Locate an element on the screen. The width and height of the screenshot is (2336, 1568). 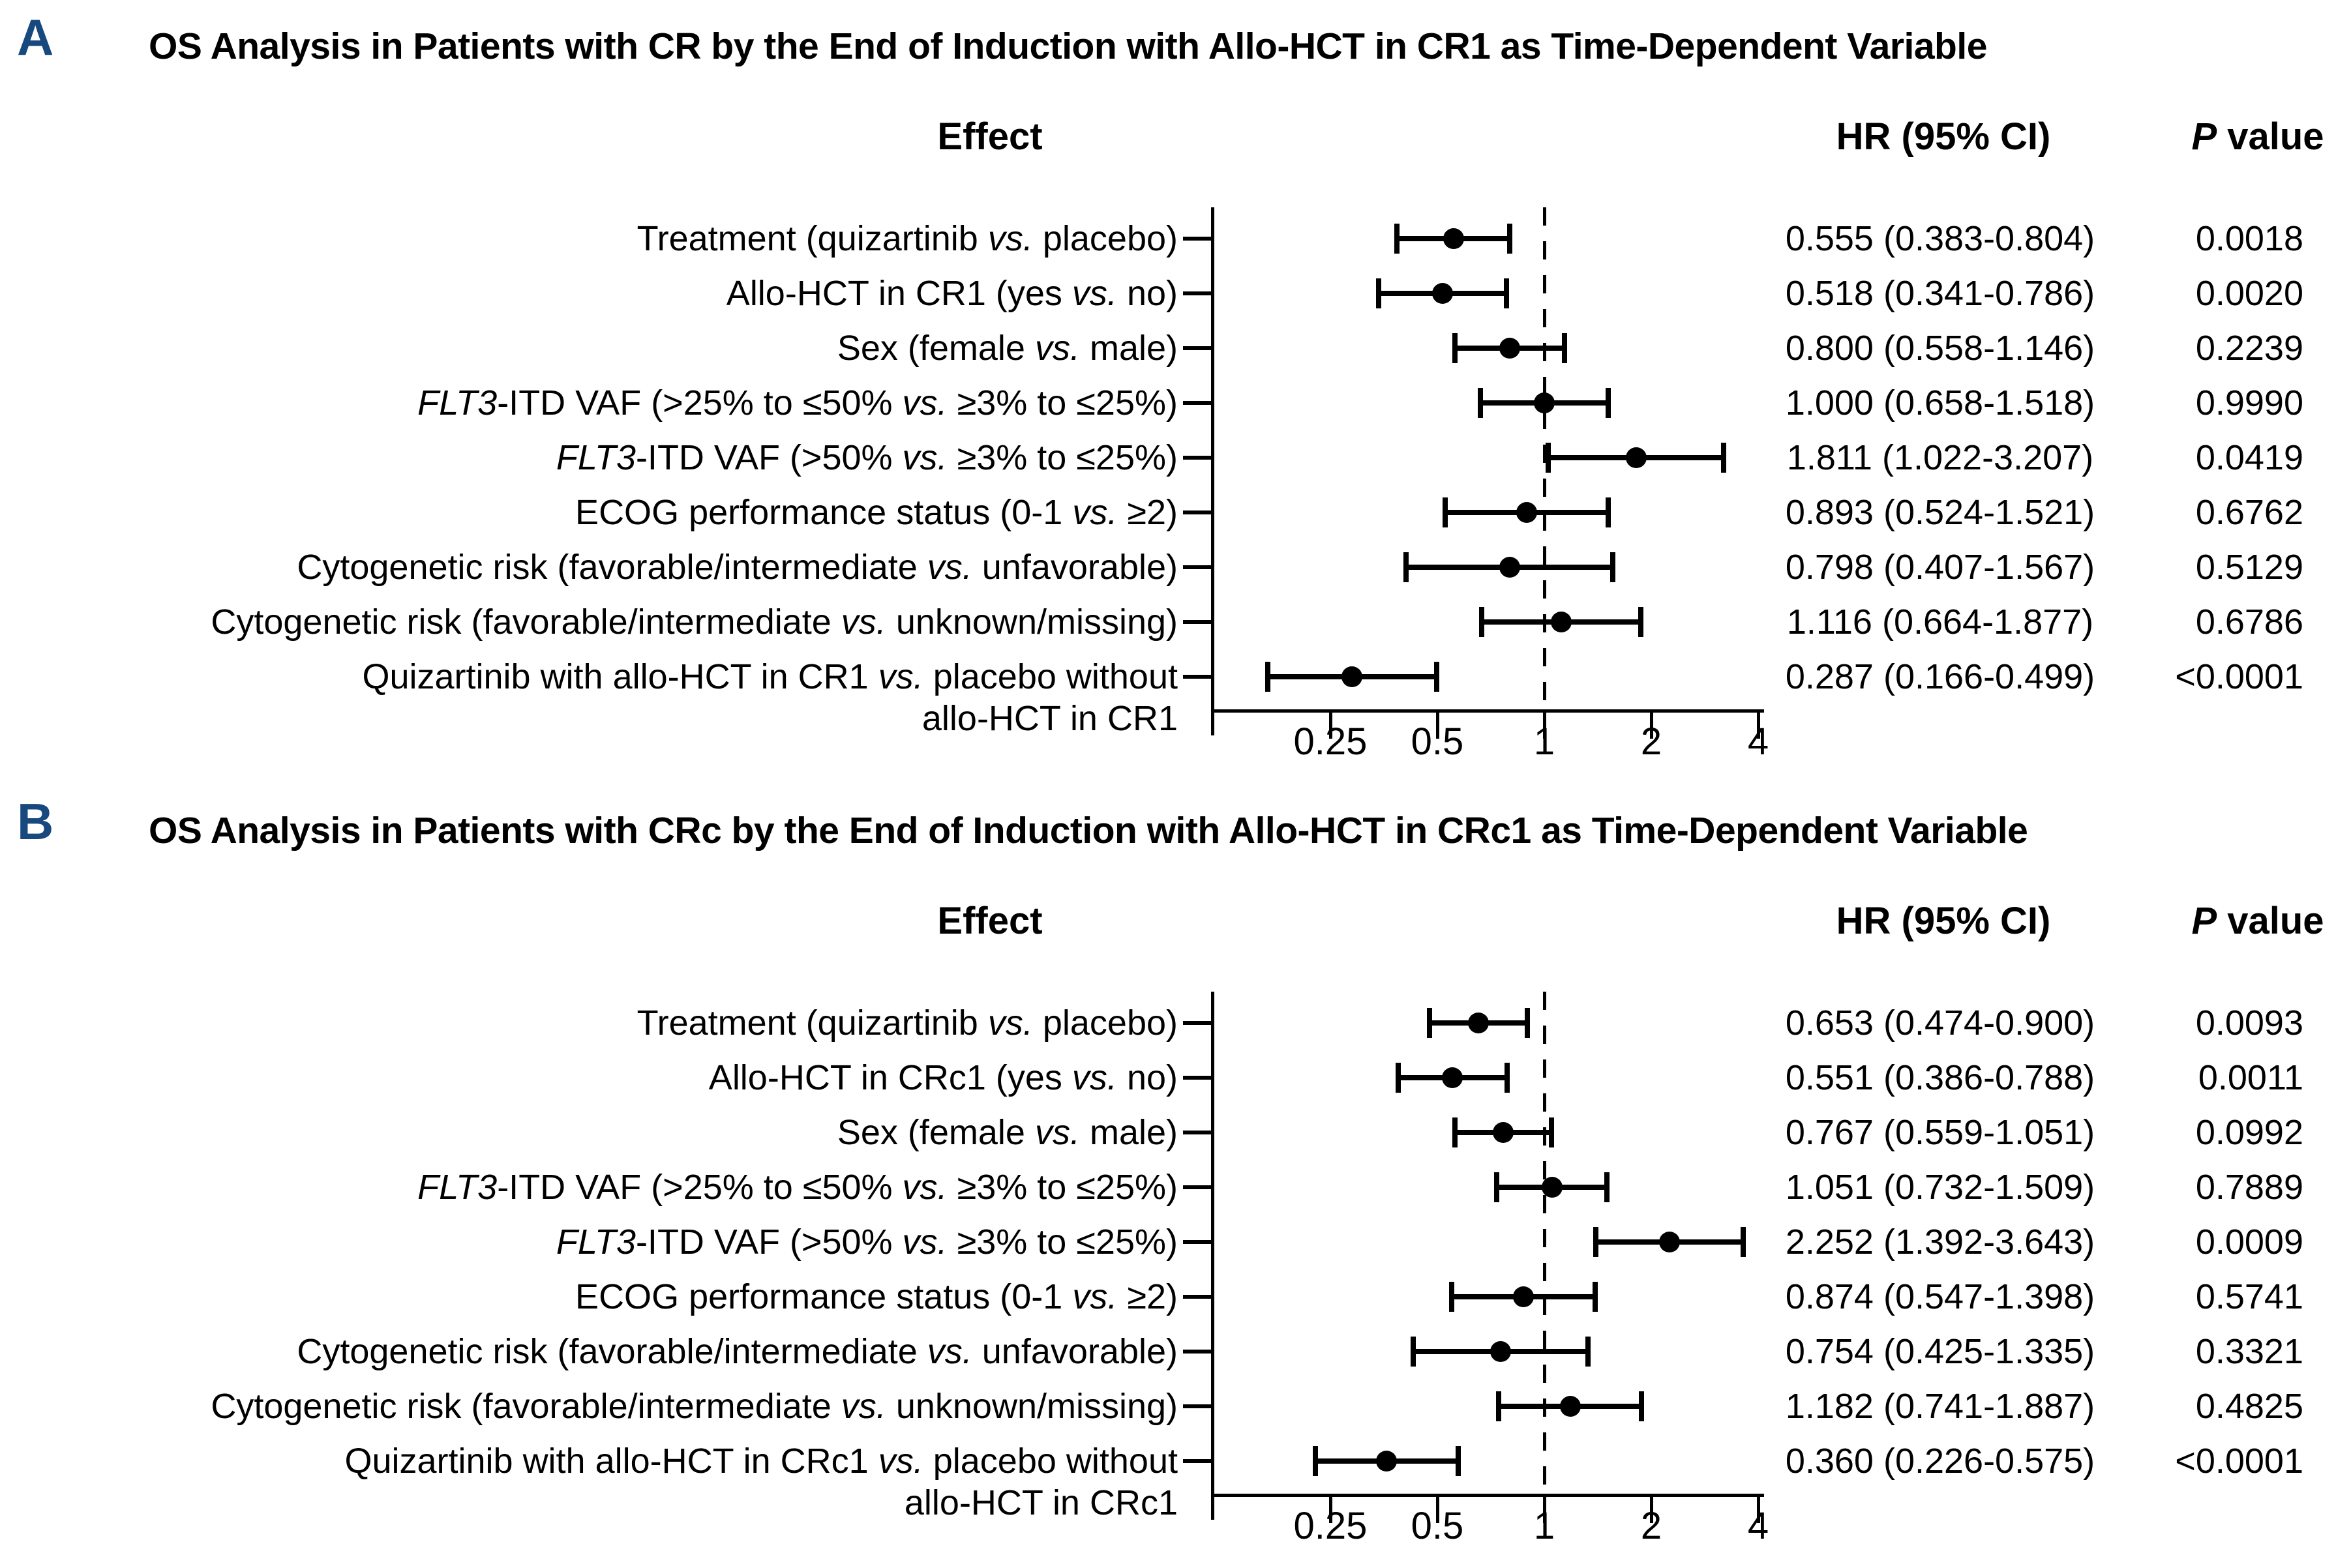
p-value: 0.4825 is located at coordinates (2249, 1407).